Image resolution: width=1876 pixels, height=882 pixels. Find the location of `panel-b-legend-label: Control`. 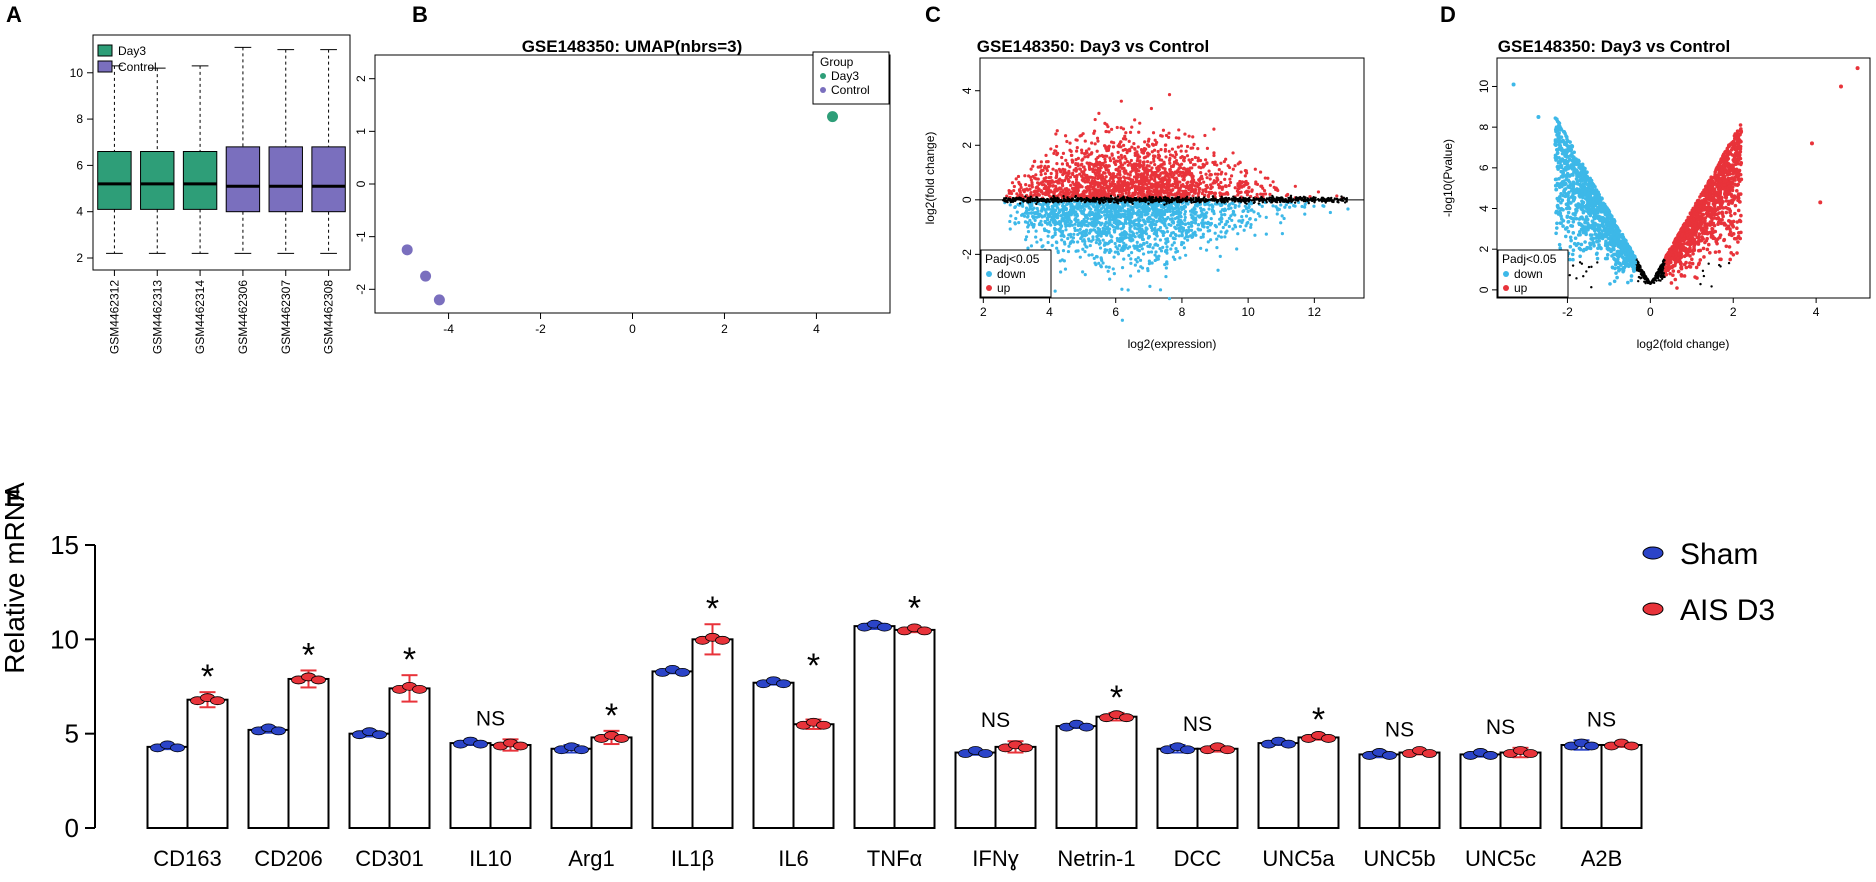

panel-b-legend-label: Control is located at coordinates (850, 90).